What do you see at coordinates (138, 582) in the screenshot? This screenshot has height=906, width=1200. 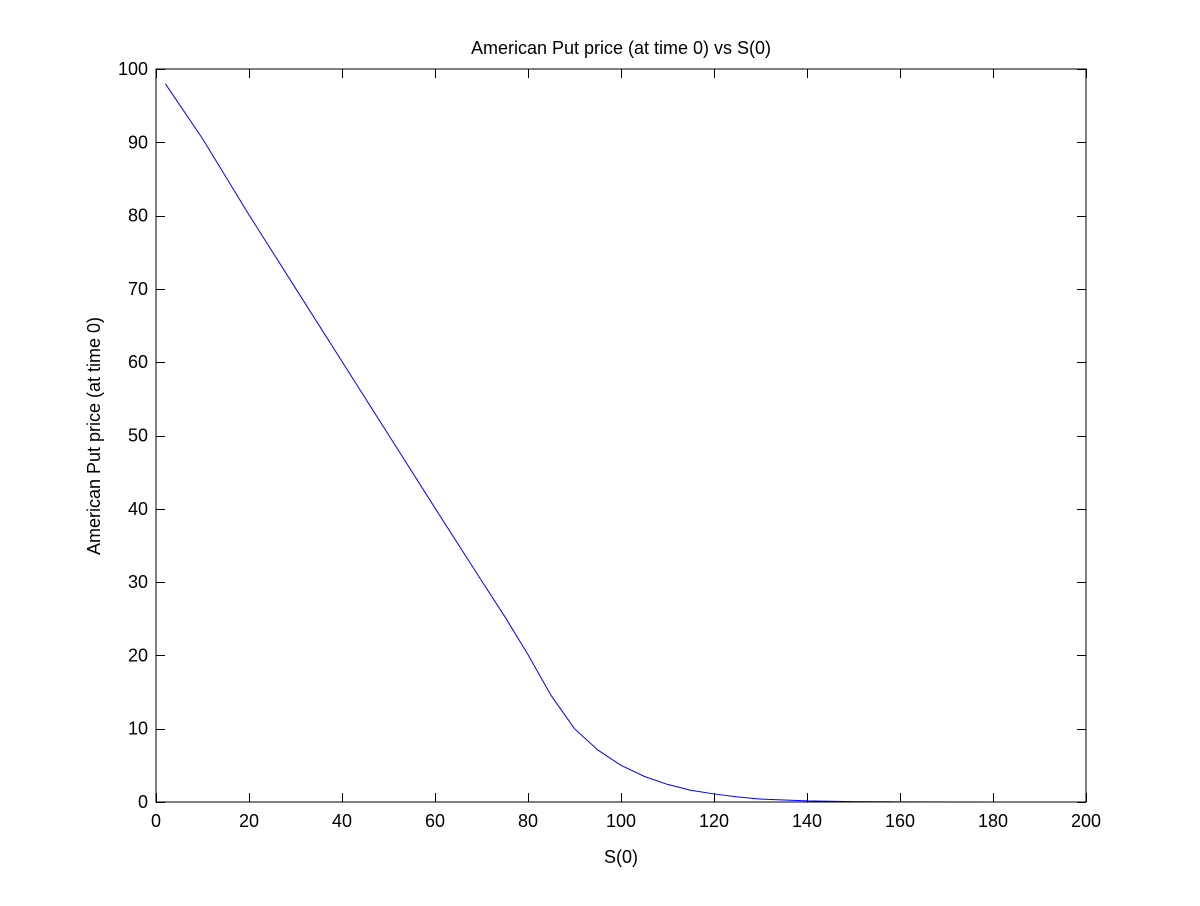 I see `y-tick-label: 30` at bounding box center [138, 582].